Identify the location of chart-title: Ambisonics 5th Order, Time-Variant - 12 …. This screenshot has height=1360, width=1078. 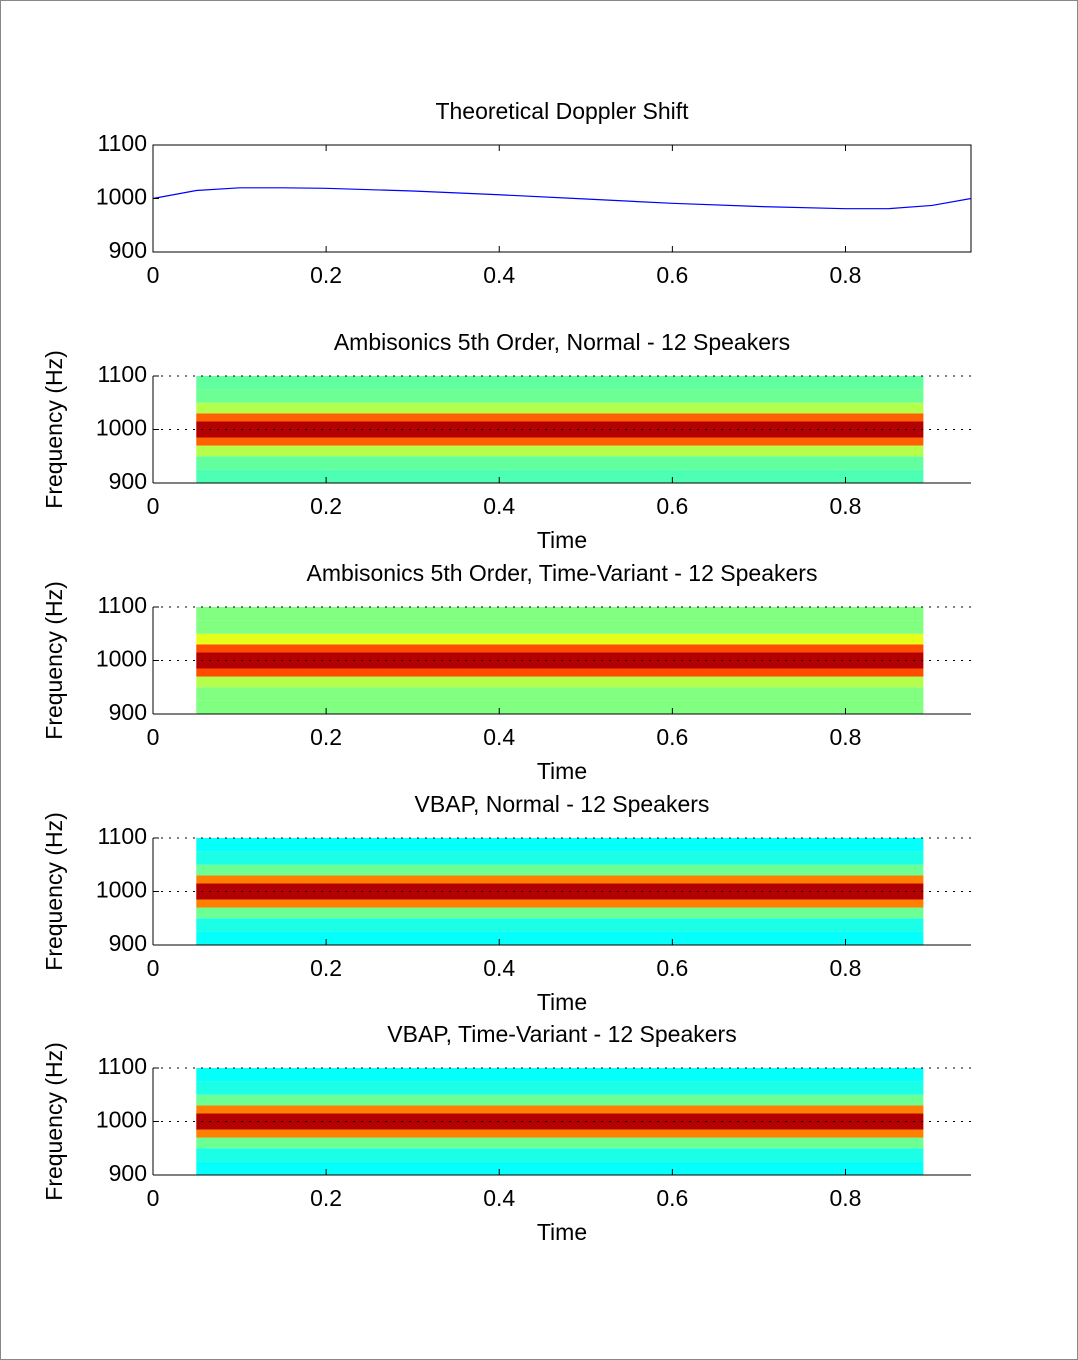
(562, 573).